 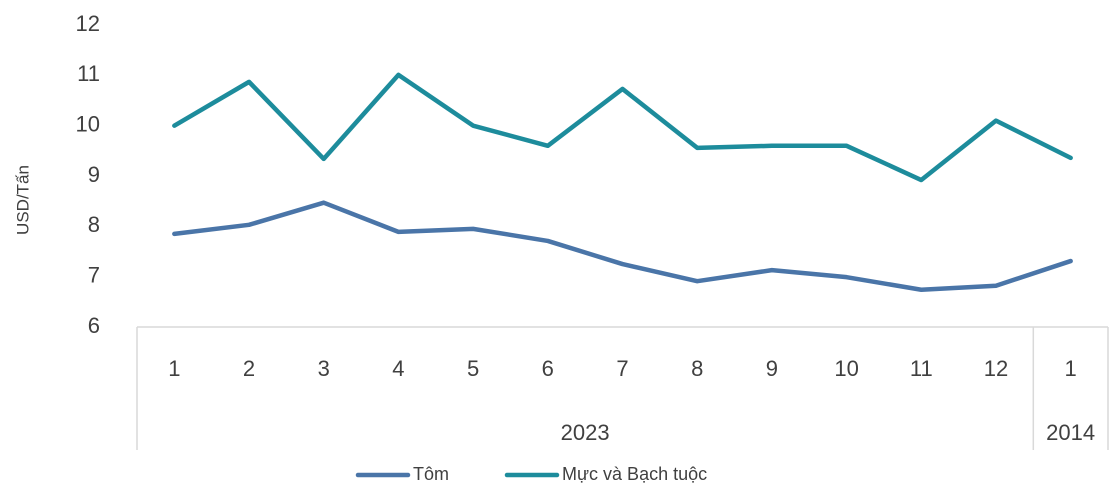 What do you see at coordinates (548, 368) in the screenshot?
I see `x-tick-label: 6` at bounding box center [548, 368].